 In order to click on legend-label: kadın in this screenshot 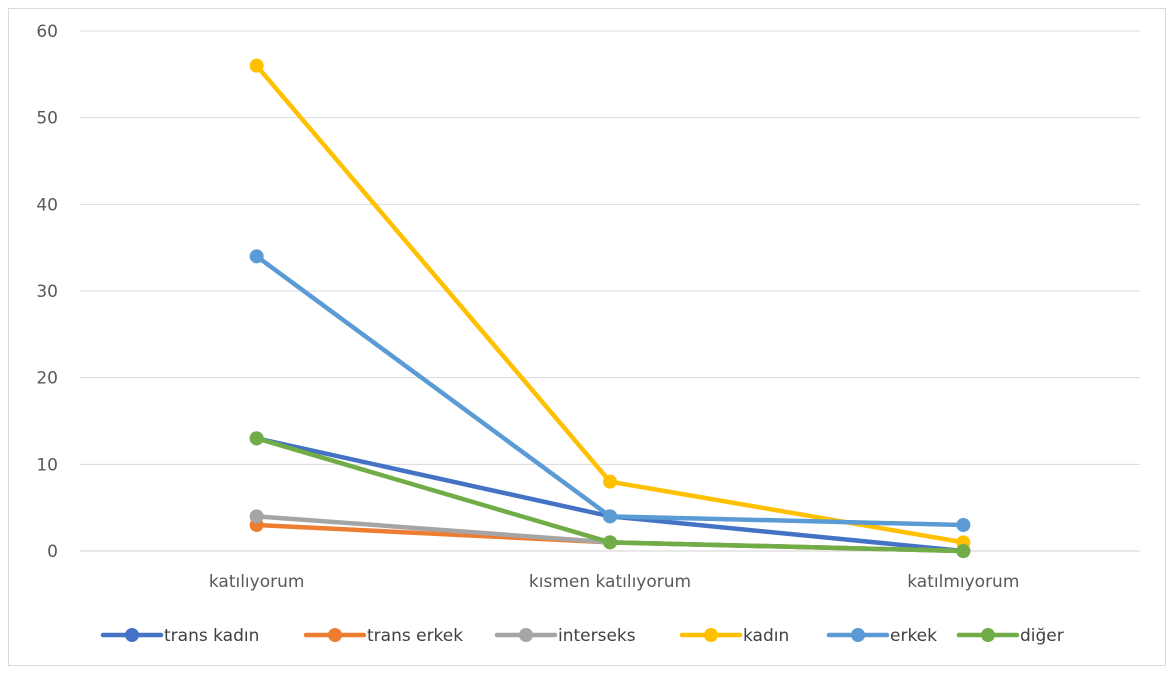, I will do `click(766, 636)`.